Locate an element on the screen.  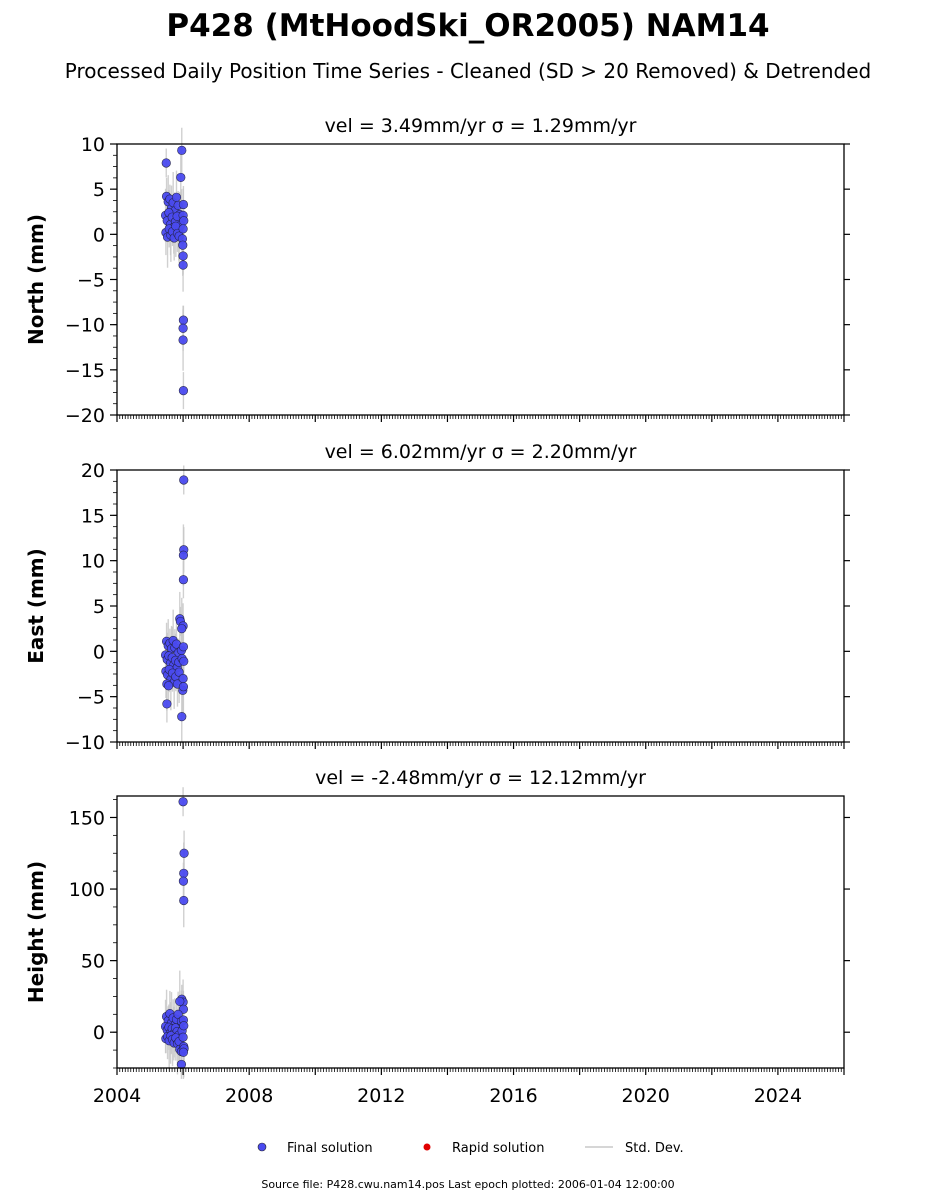
legend-final-marker is located at coordinates (262, 1147).